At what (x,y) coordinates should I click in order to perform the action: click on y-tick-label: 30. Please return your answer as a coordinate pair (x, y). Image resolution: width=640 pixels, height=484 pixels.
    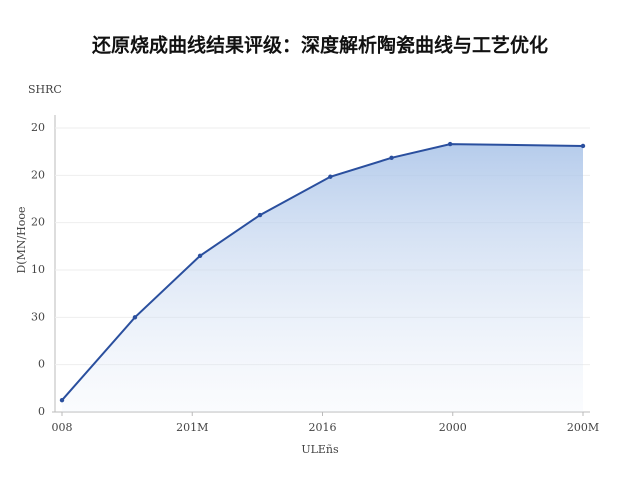
    Looking at the image, I should click on (38, 316).